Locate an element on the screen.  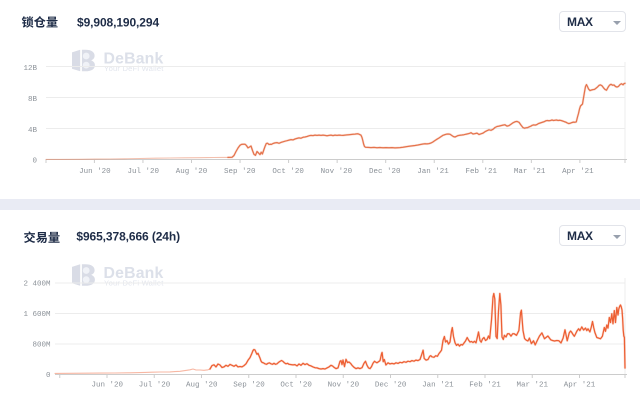
svg-text: 800M is located at coordinates (41, 345).